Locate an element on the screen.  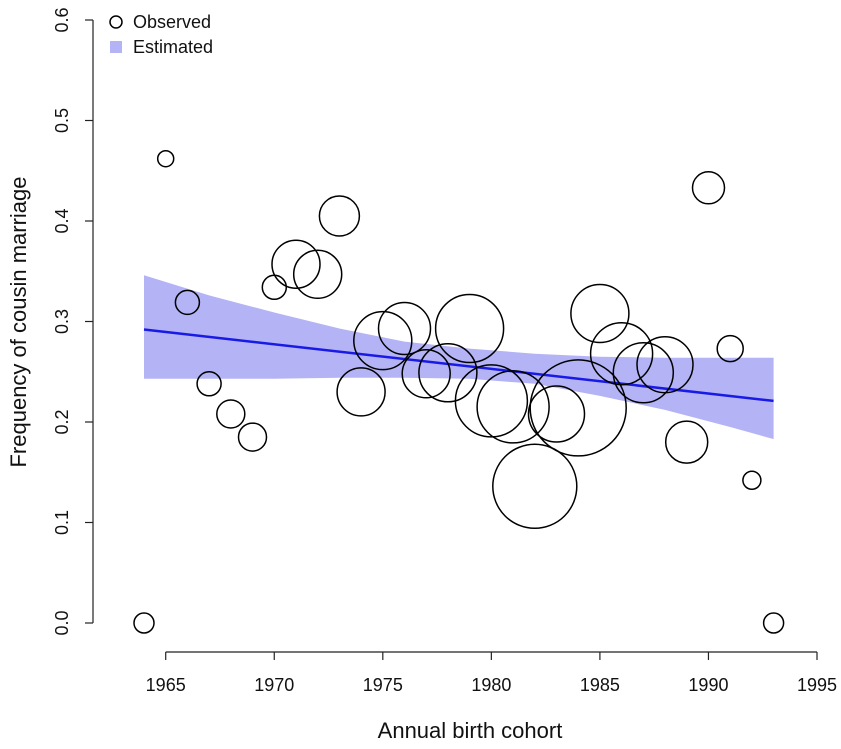
legend-estimated-swatch is located at coordinates (116, 47).